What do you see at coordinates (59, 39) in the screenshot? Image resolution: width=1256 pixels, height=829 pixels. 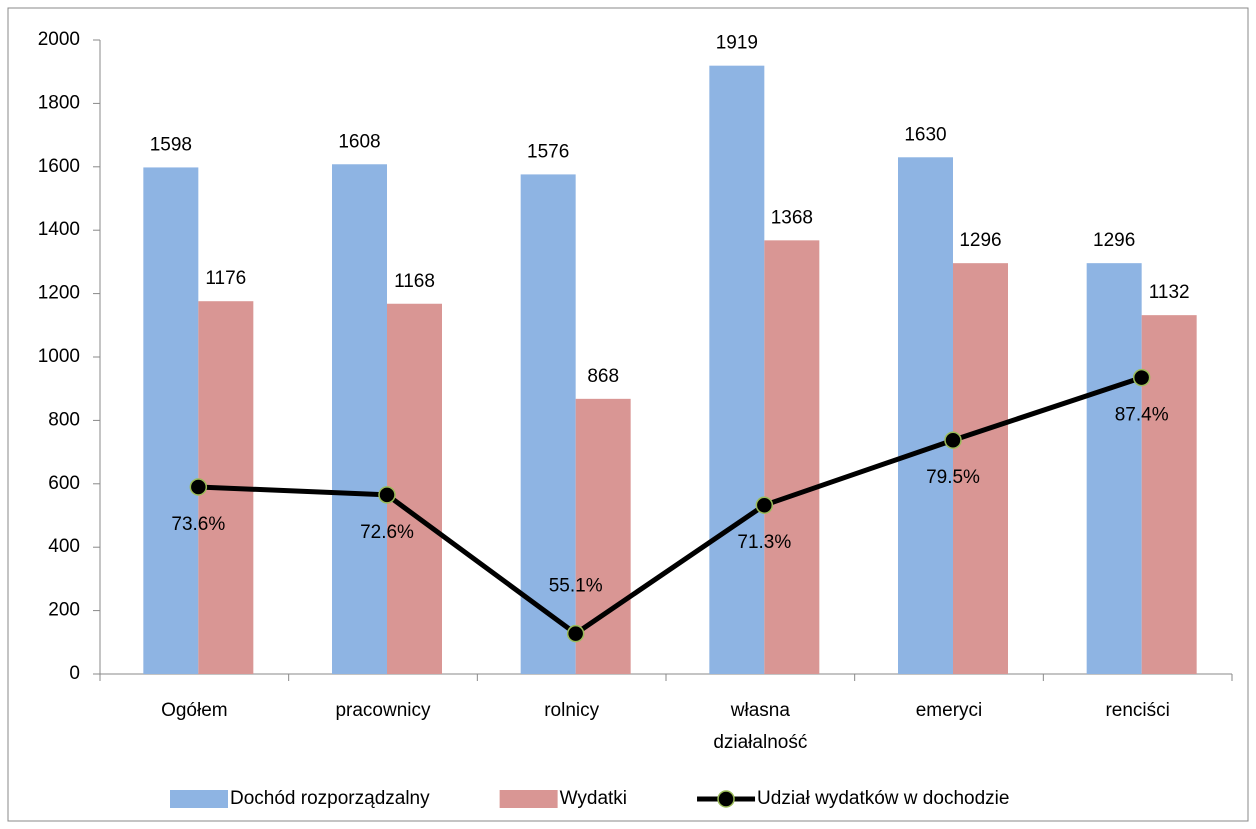 I see `y-tick-label: 2000` at bounding box center [59, 39].